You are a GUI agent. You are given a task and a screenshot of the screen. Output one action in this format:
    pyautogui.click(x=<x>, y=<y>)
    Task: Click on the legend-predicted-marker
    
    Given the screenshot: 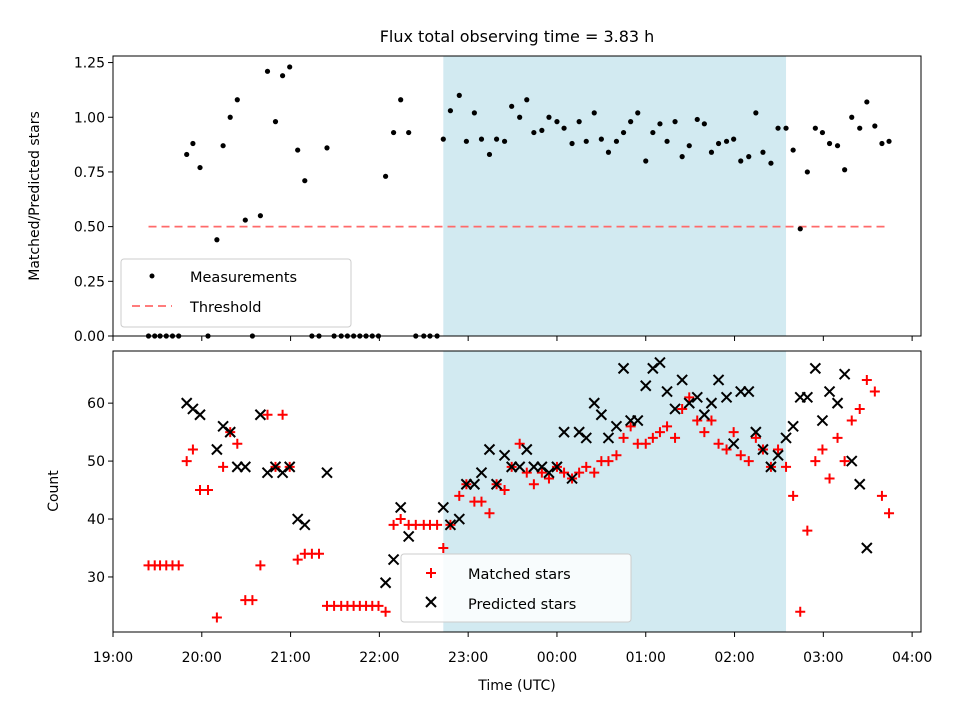 What is the action you would take?
    pyautogui.click(x=431, y=602)
    